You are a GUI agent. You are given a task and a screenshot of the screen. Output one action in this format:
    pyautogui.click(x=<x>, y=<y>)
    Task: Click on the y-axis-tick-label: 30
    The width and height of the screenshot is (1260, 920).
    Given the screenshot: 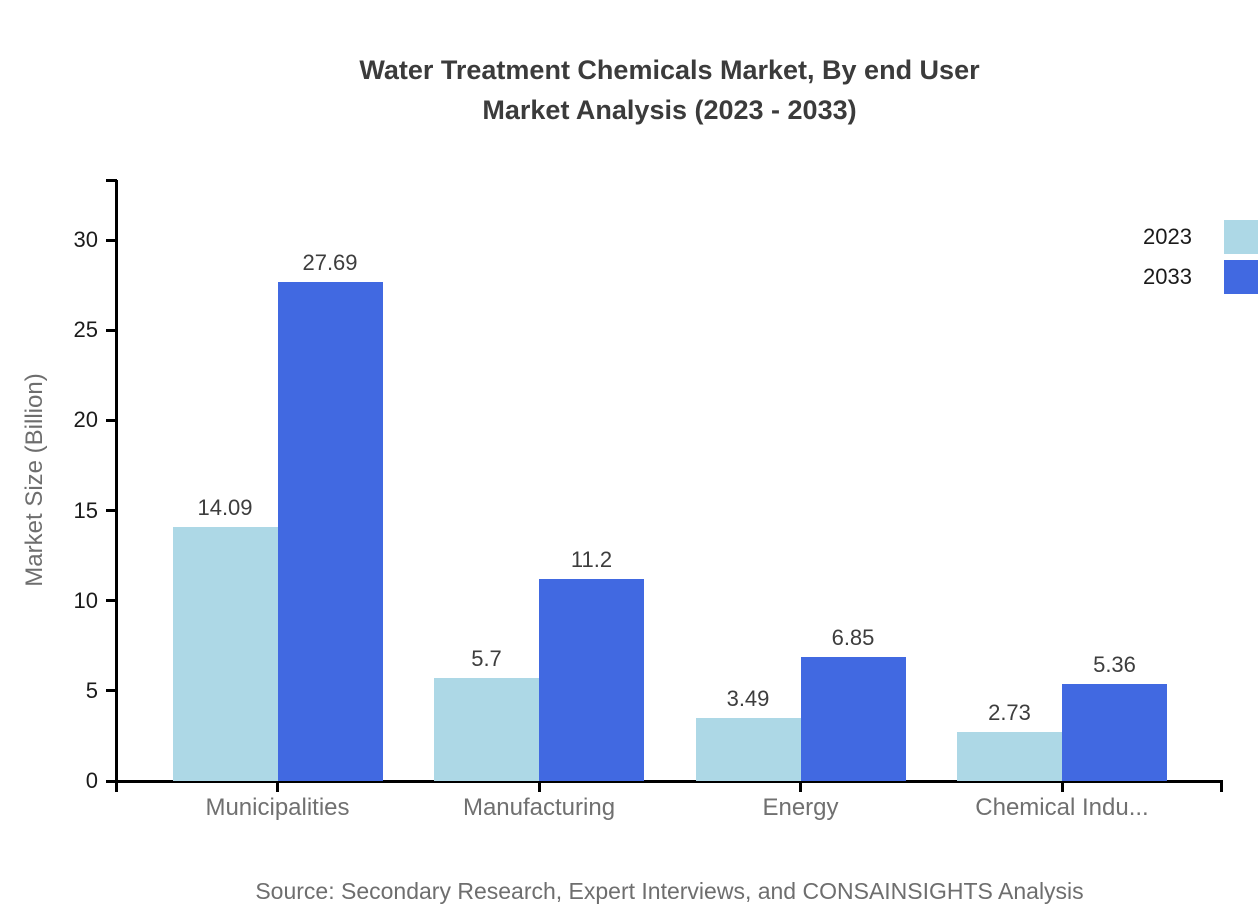 What is the action you would take?
    pyautogui.click(x=85, y=240)
    